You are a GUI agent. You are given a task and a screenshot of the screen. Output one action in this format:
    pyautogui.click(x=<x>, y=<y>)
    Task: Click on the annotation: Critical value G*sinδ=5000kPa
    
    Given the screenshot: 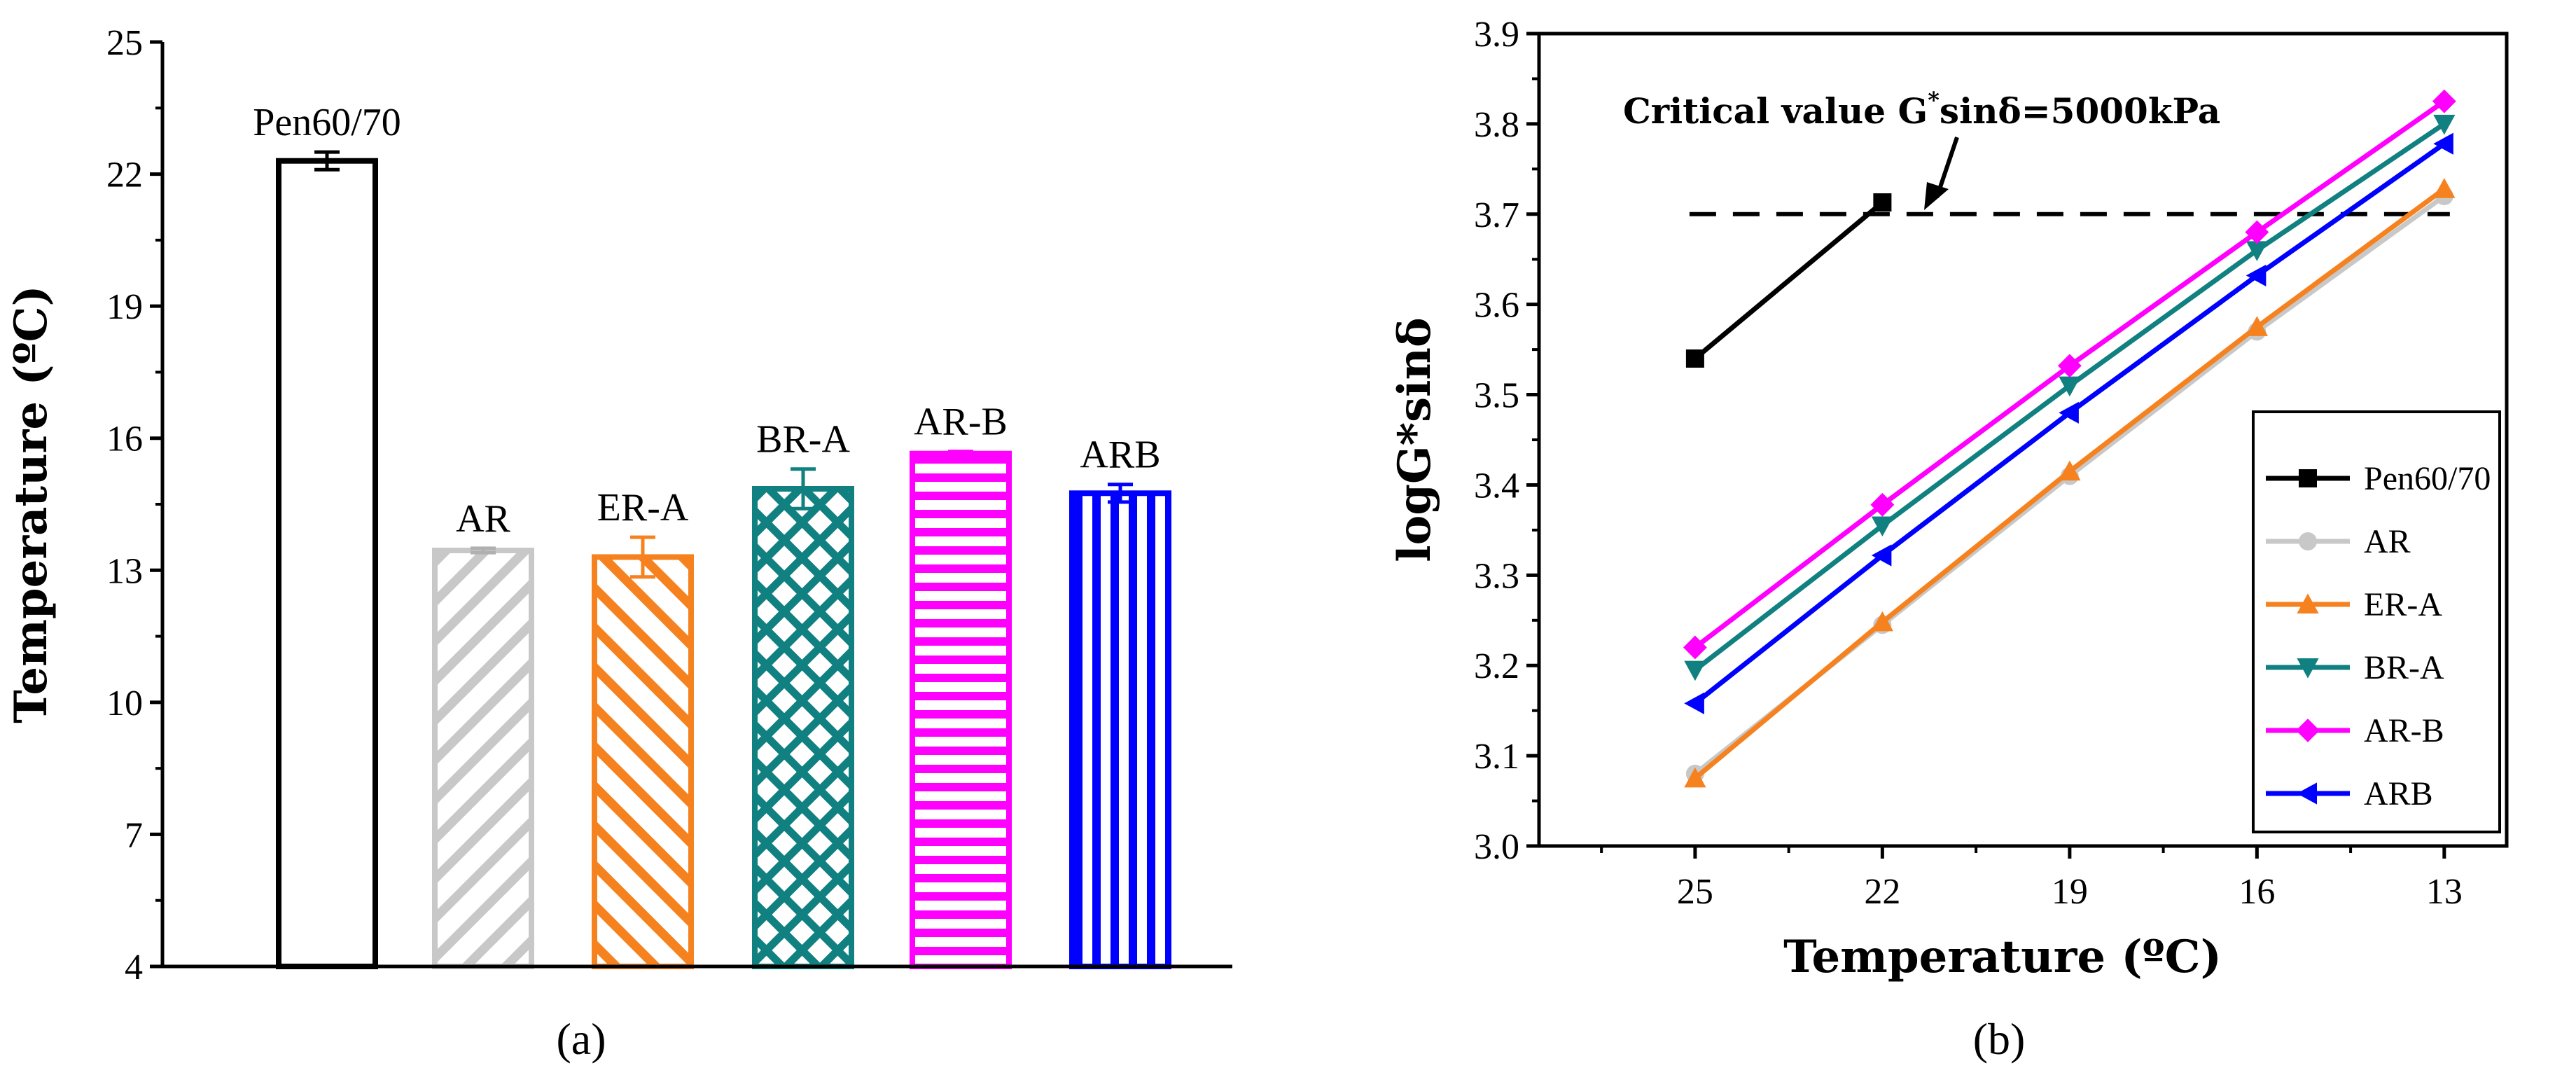 What is the action you would take?
    pyautogui.click(x=1921, y=148)
    